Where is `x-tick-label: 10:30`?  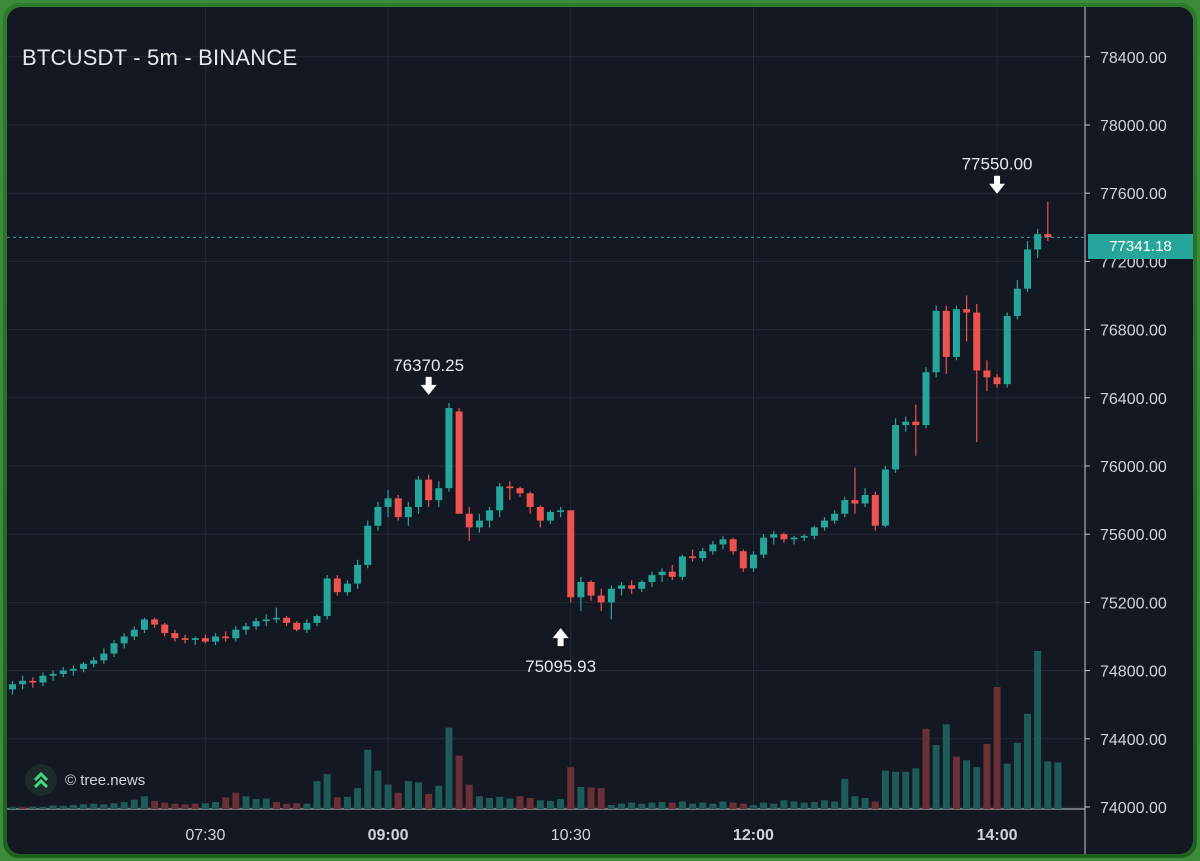 x-tick-label: 10:30 is located at coordinates (571, 835).